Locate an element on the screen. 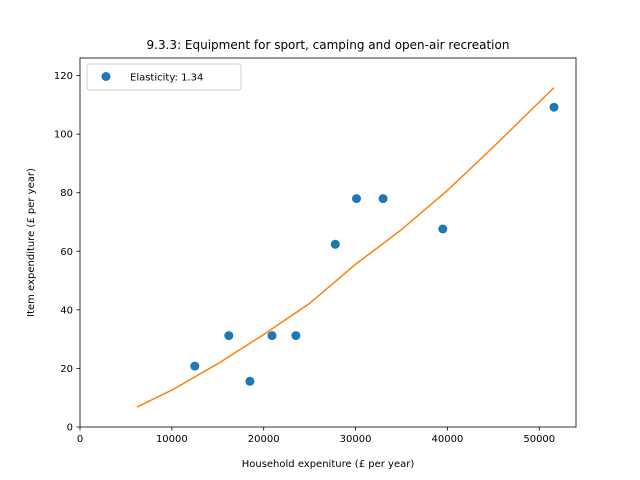  legend-label: Elasticity: 1.34 is located at coordinates (166, 78).